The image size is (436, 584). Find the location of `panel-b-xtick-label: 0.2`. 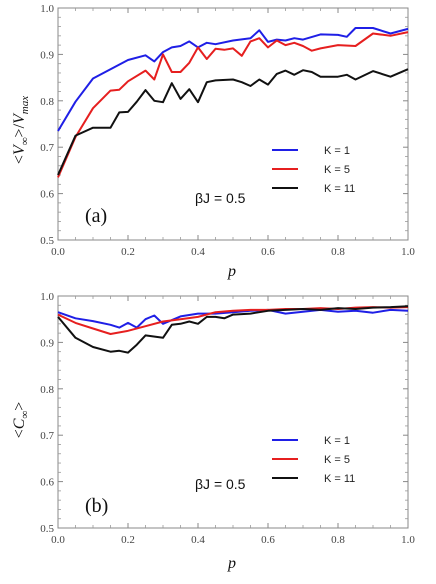

panel-b-xtick-label: 0.2 is located at coordinates (128, 540).